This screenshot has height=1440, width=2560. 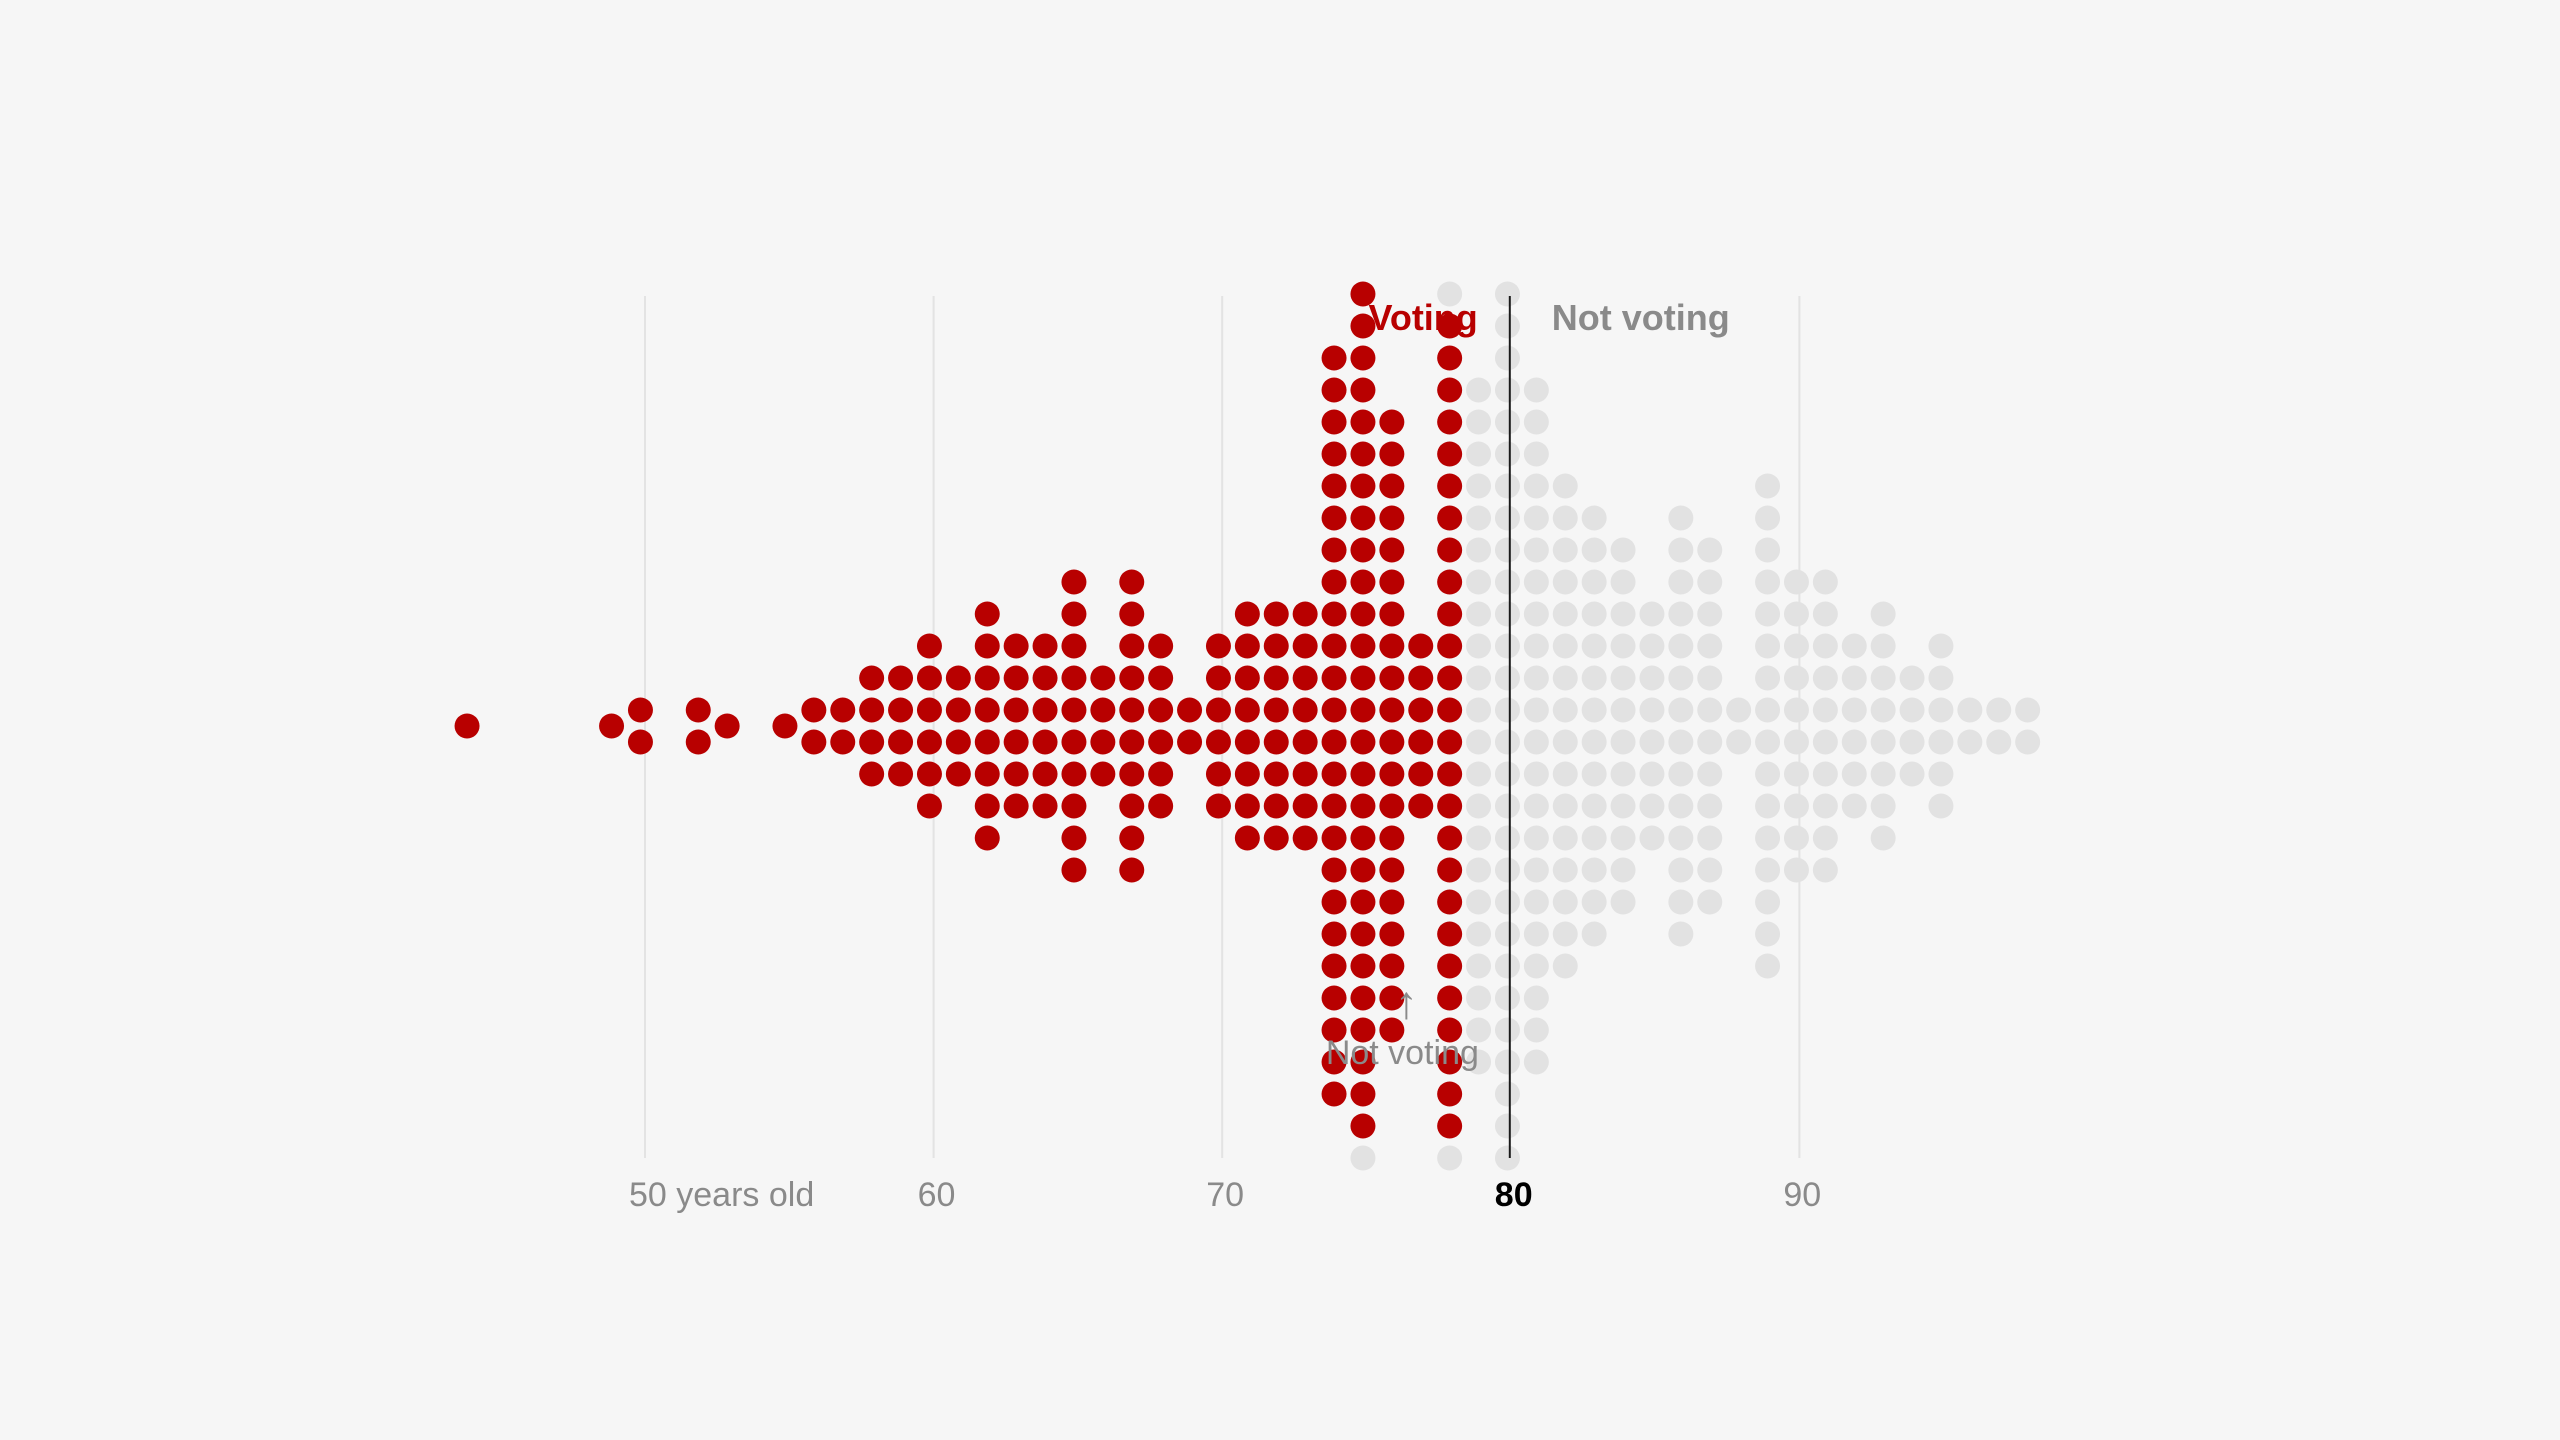 I want to click on x-tick-label-90: 90, so click(x=1802, y=1195).